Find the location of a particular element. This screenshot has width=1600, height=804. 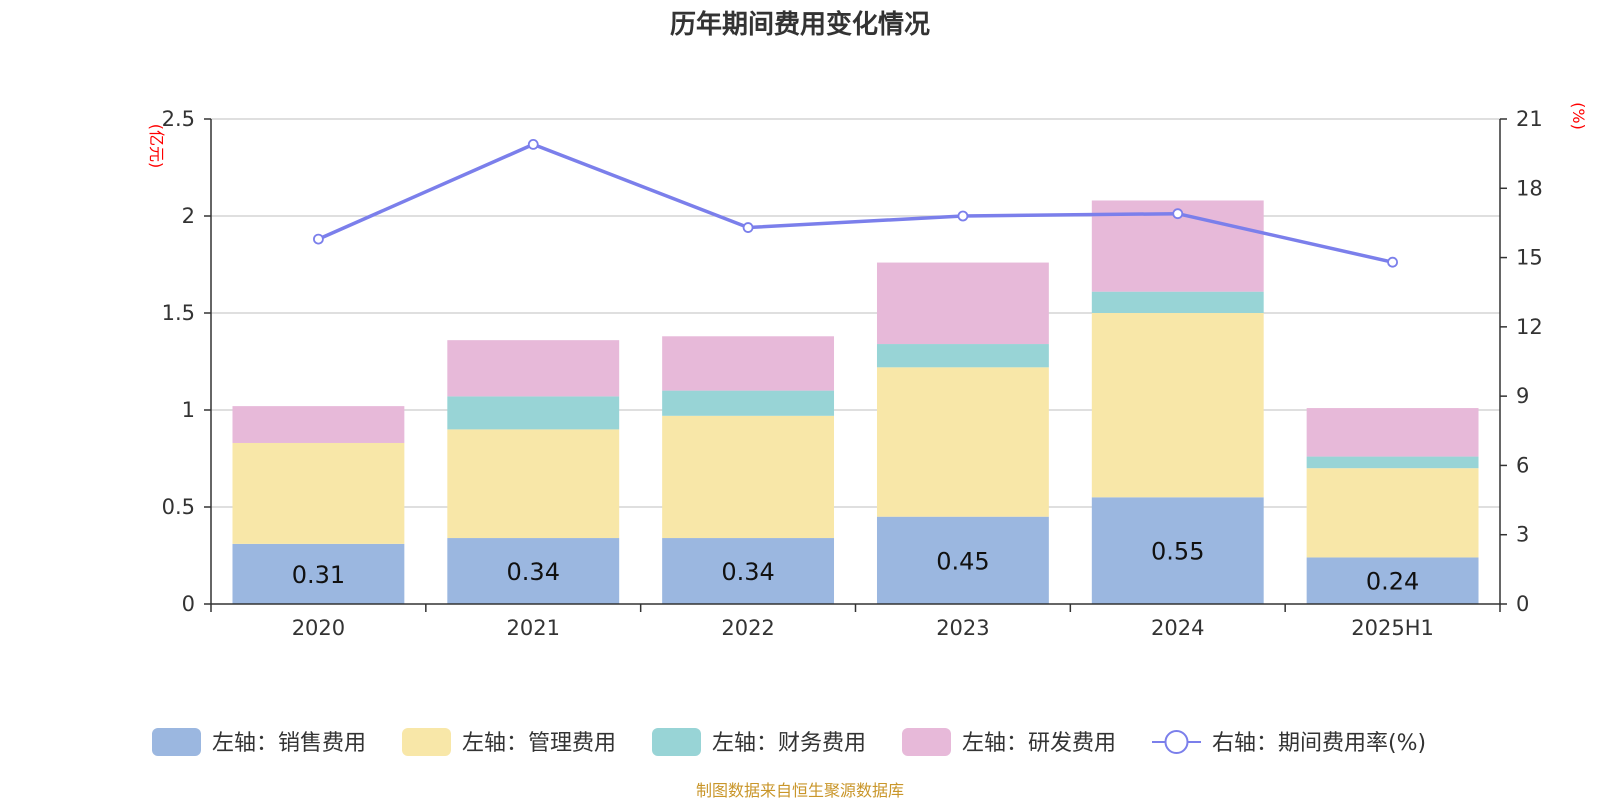

bar-data-label: 0.45 is located at coordinates (962, 561).